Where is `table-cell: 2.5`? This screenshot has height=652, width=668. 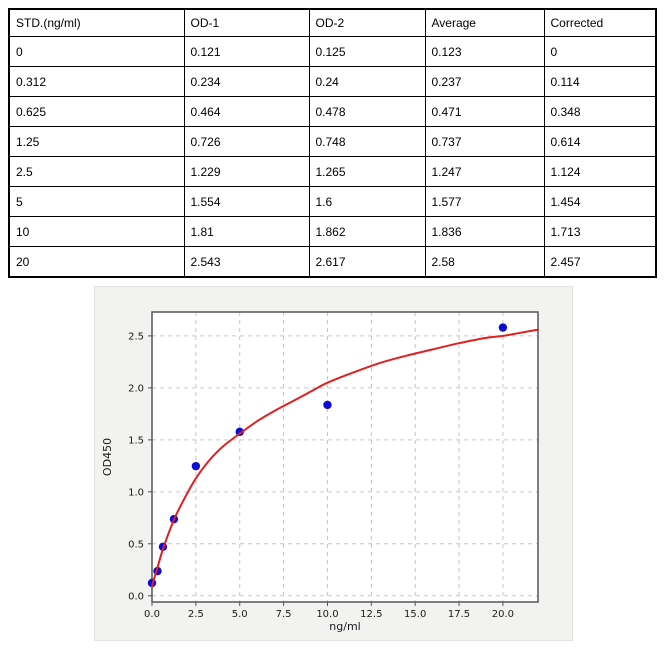
table-cell: 2.5 is located at coordinates (96, 171).